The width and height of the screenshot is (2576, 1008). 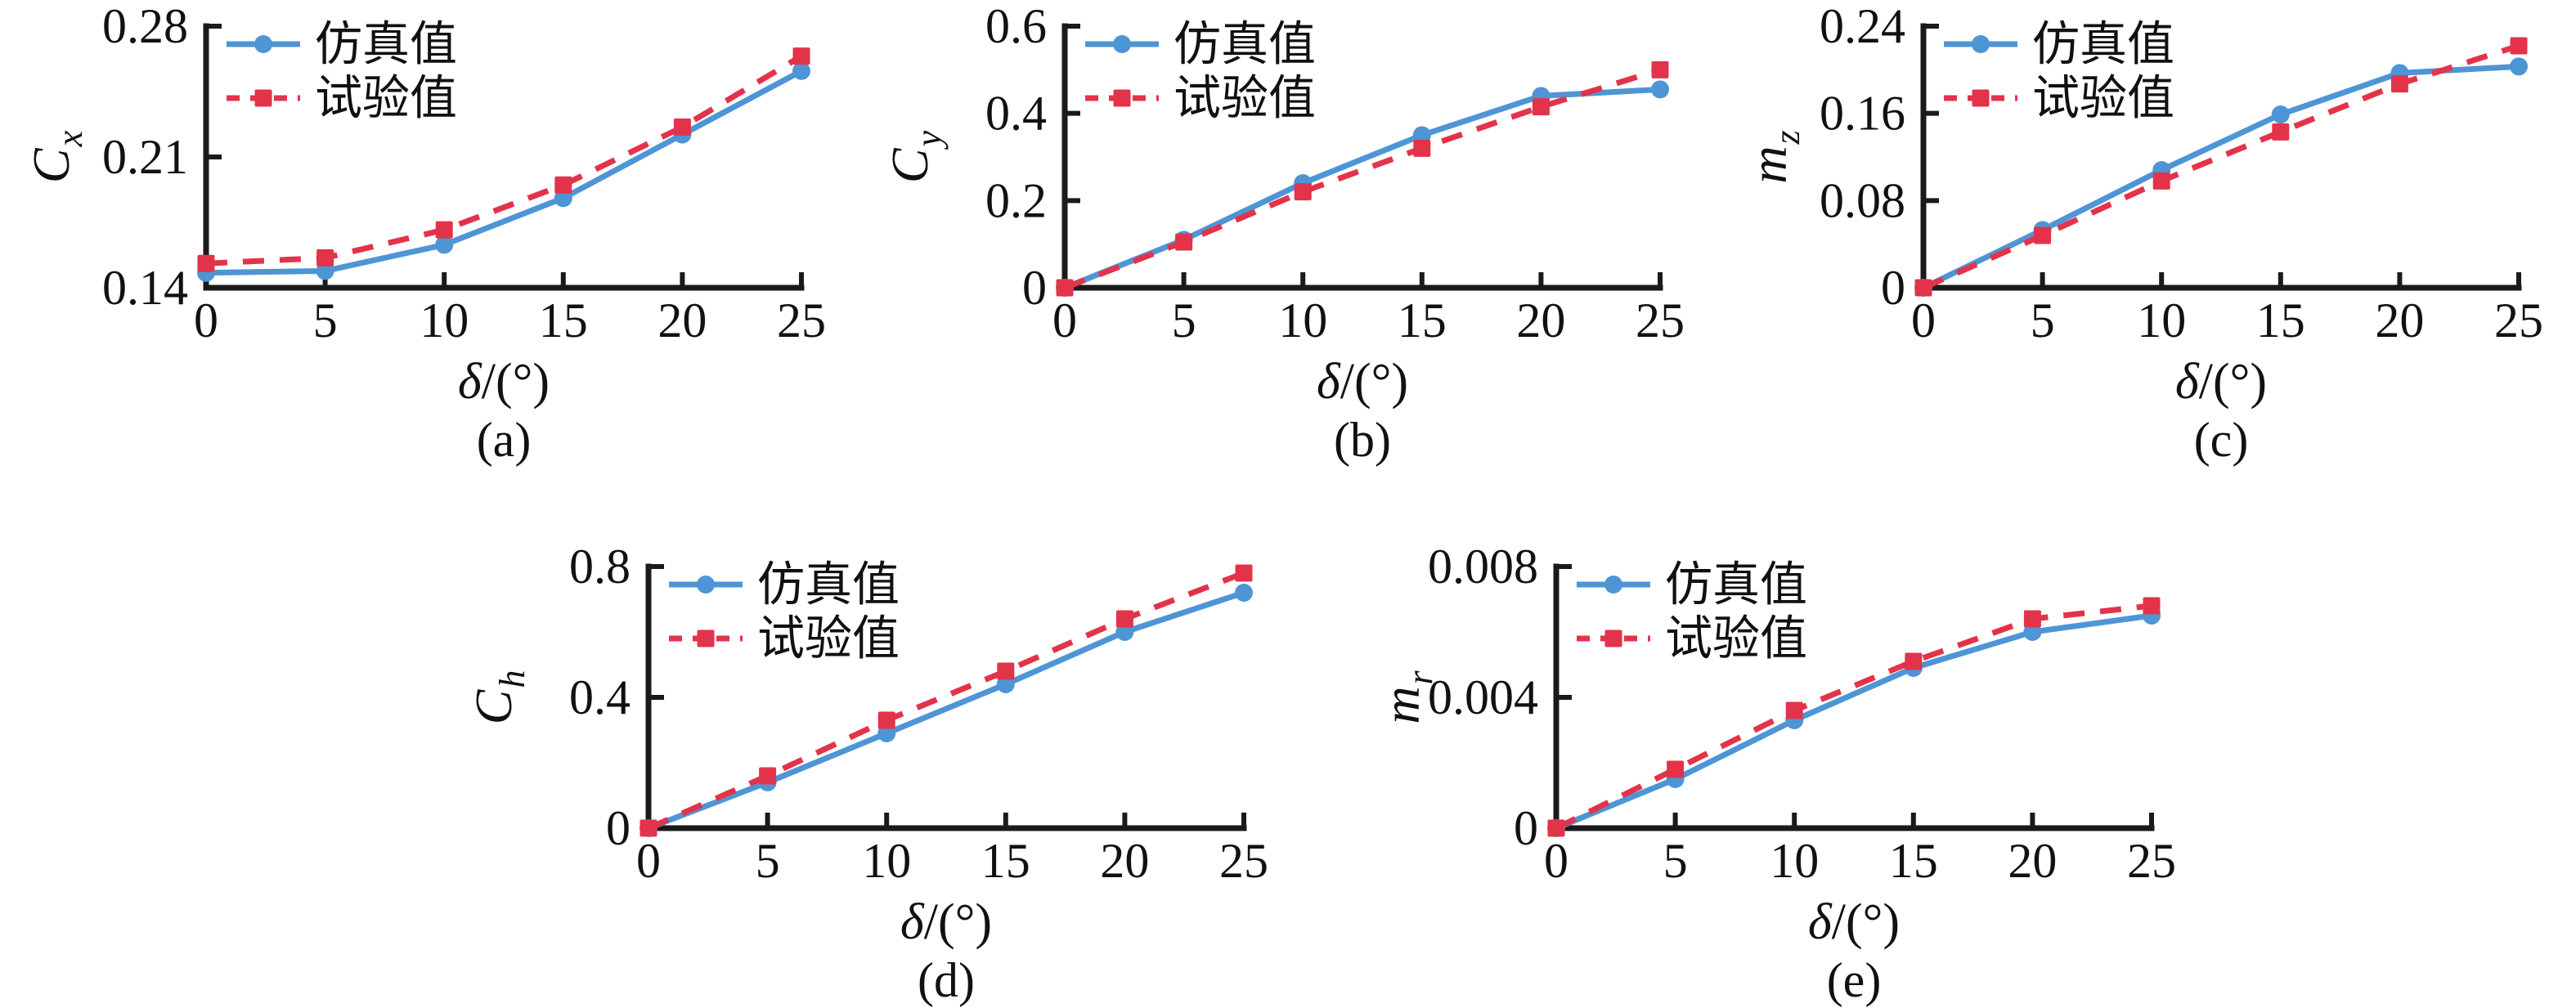 What do you see at coordinates (1362, 440) in the screenshot?
I see `chart-caption-b: (b)` at bounding box center [1362, 440].